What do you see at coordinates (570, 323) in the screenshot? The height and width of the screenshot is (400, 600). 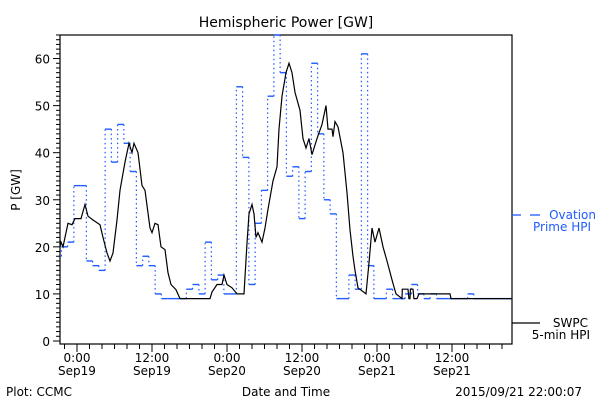 I see `legend-swpc-label: SWPC` at bounding box center [570, 323].